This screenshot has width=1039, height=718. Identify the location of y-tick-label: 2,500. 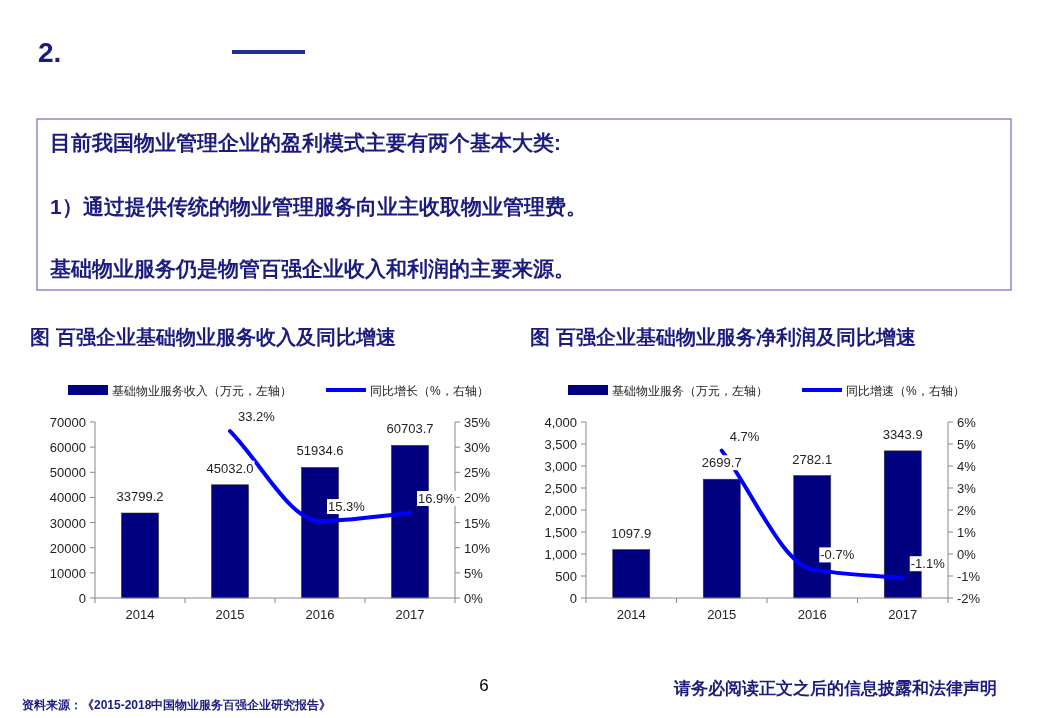
(560, 488).